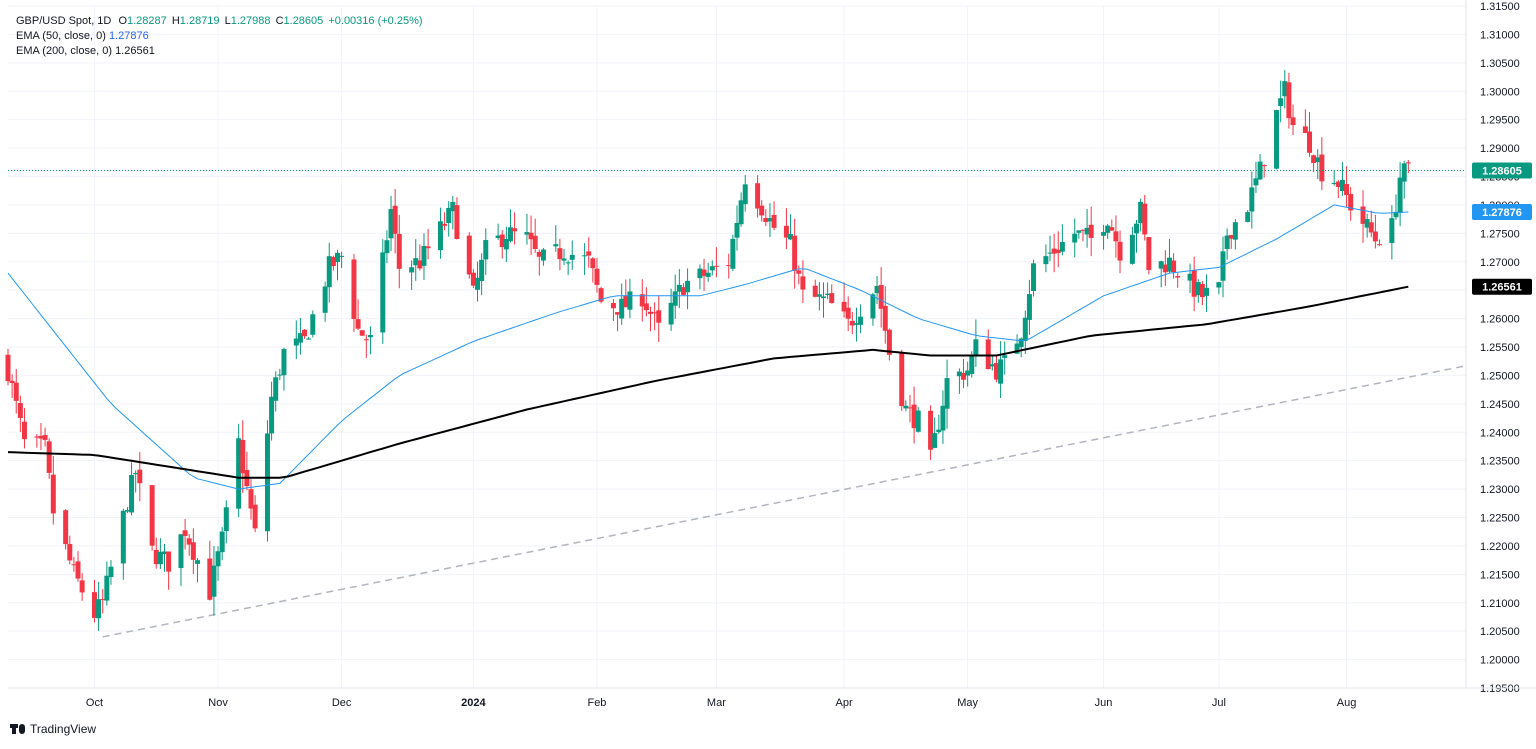 The height and width of the screenshot is (749, 1536). What do you see at coordinates (844, 703) in the screenshot?
I see `x-tick-label: Apr` at bounding box center [844, 703].